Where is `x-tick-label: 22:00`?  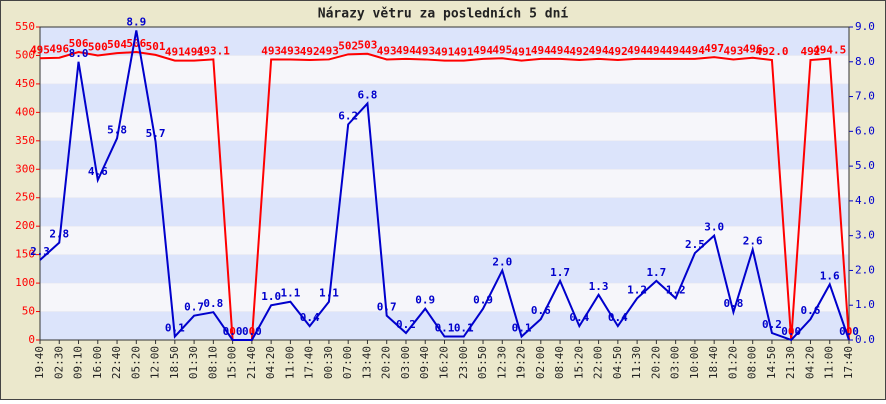
x-tick-label: 22:00 is located at coordinates (598, 362).